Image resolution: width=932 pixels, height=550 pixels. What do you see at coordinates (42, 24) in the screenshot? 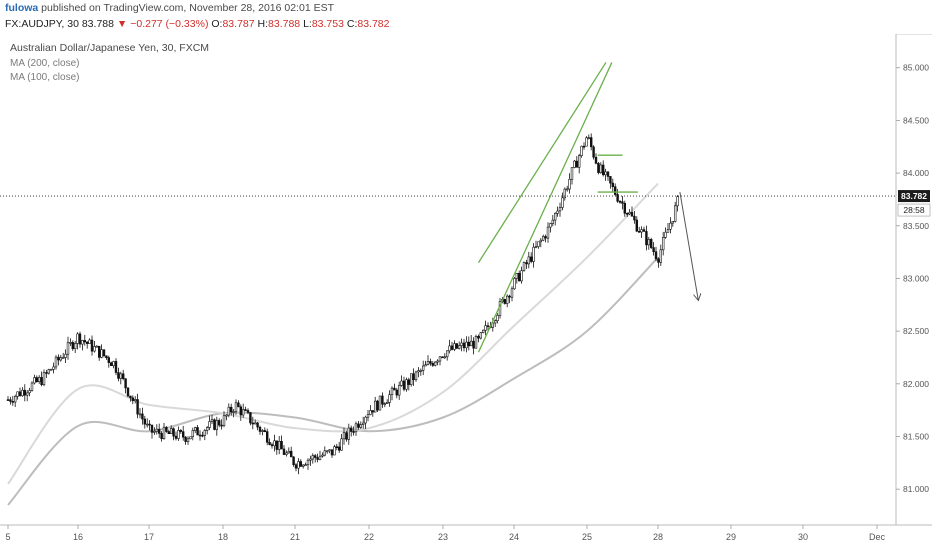
I see `symbol-label: FX:AUDJPY, 30` at bounding box center [42, 24].